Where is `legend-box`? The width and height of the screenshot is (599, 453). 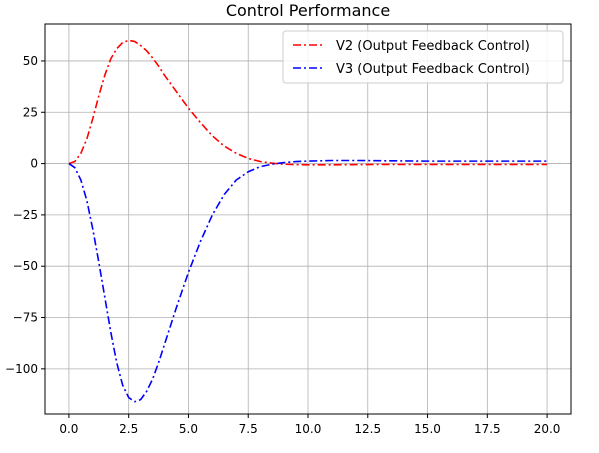
legend-box is located at coordinates (423, 57).